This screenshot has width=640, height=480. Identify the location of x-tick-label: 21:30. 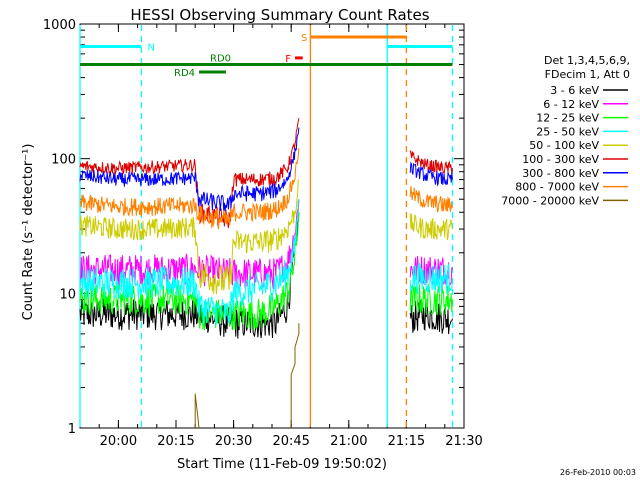
(463, 441).